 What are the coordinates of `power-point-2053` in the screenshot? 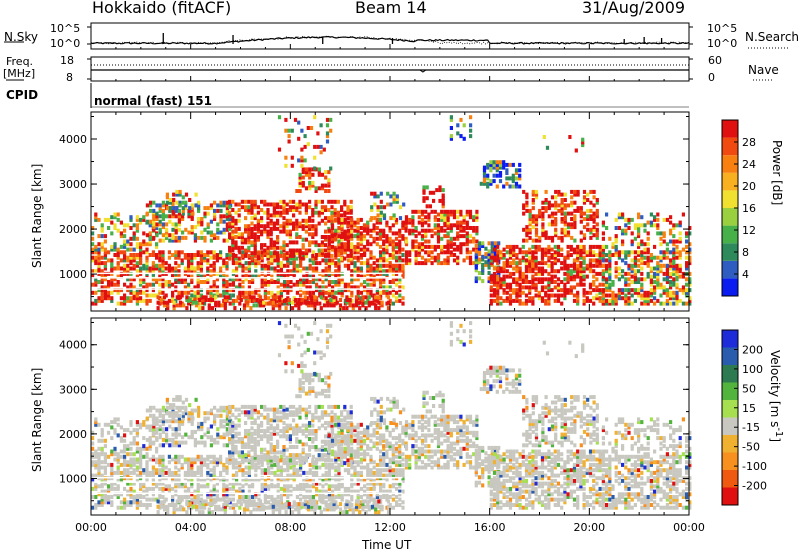 It's located at (377, 238).